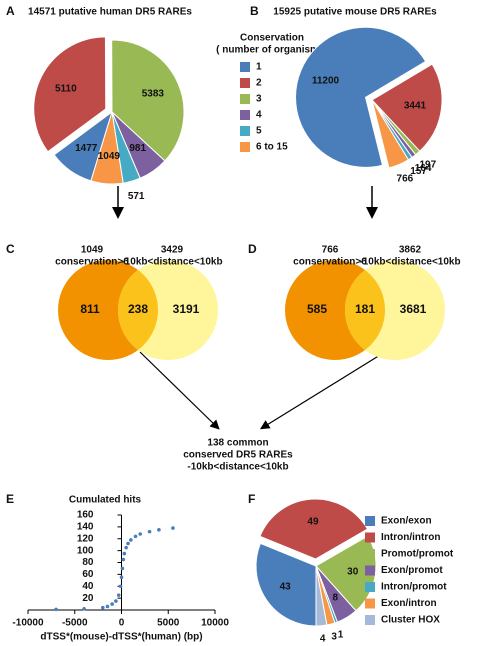  I want to click on chart-title: Cumulated hits, so click(105, 500).